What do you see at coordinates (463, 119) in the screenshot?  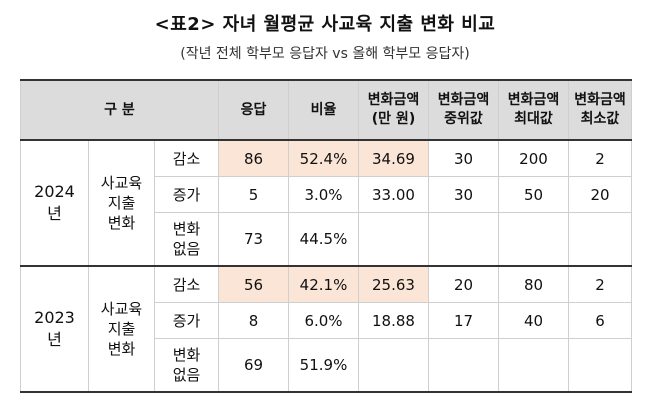 I see `header-median-line2: 중위값` at bounding box center [463, 119].